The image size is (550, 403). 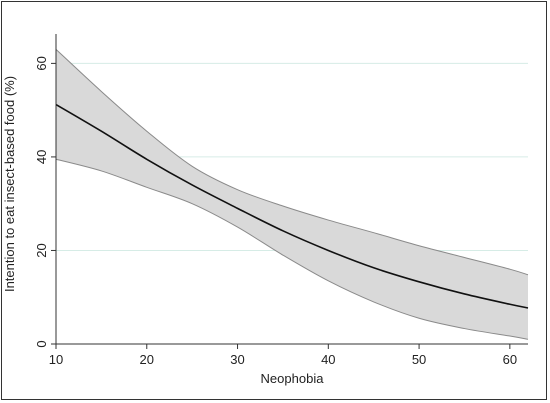 I want to click on x-tick-label-10: 10, so click(x=56, y=359).